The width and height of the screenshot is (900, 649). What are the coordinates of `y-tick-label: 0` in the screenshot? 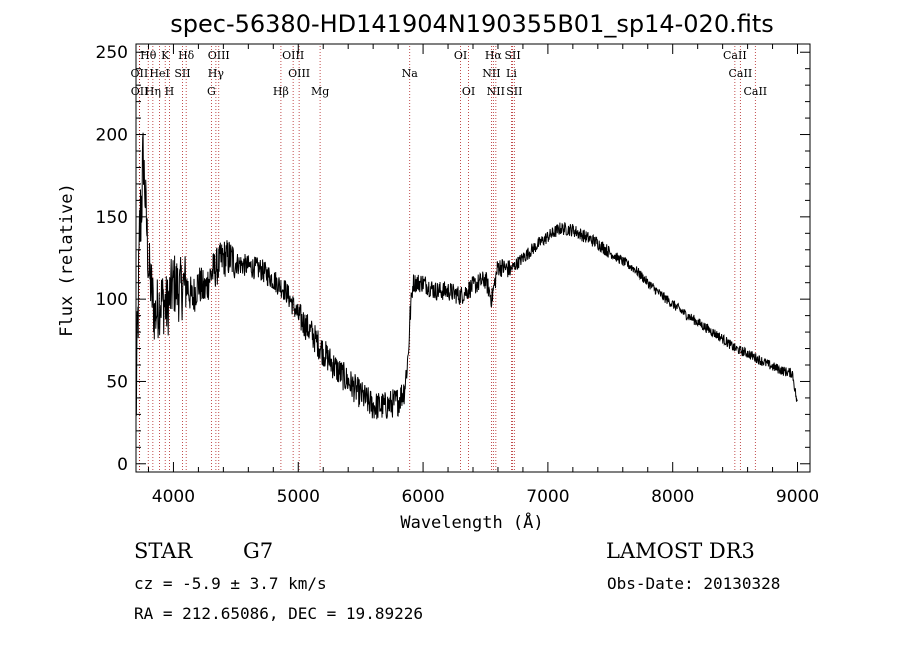 It's located at (122, 465).